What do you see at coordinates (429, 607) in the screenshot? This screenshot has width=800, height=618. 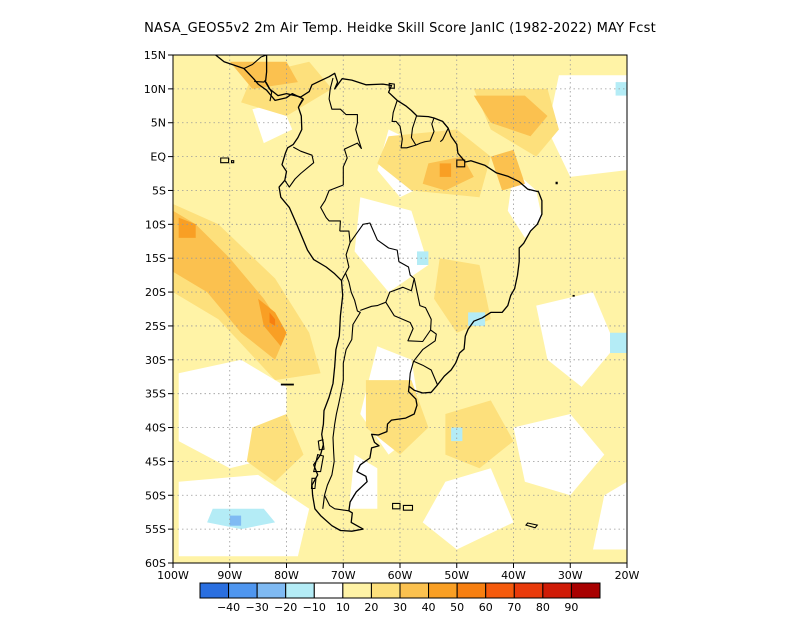 I see `colorbar-label-7: 40` at bounding box center [429, 607].